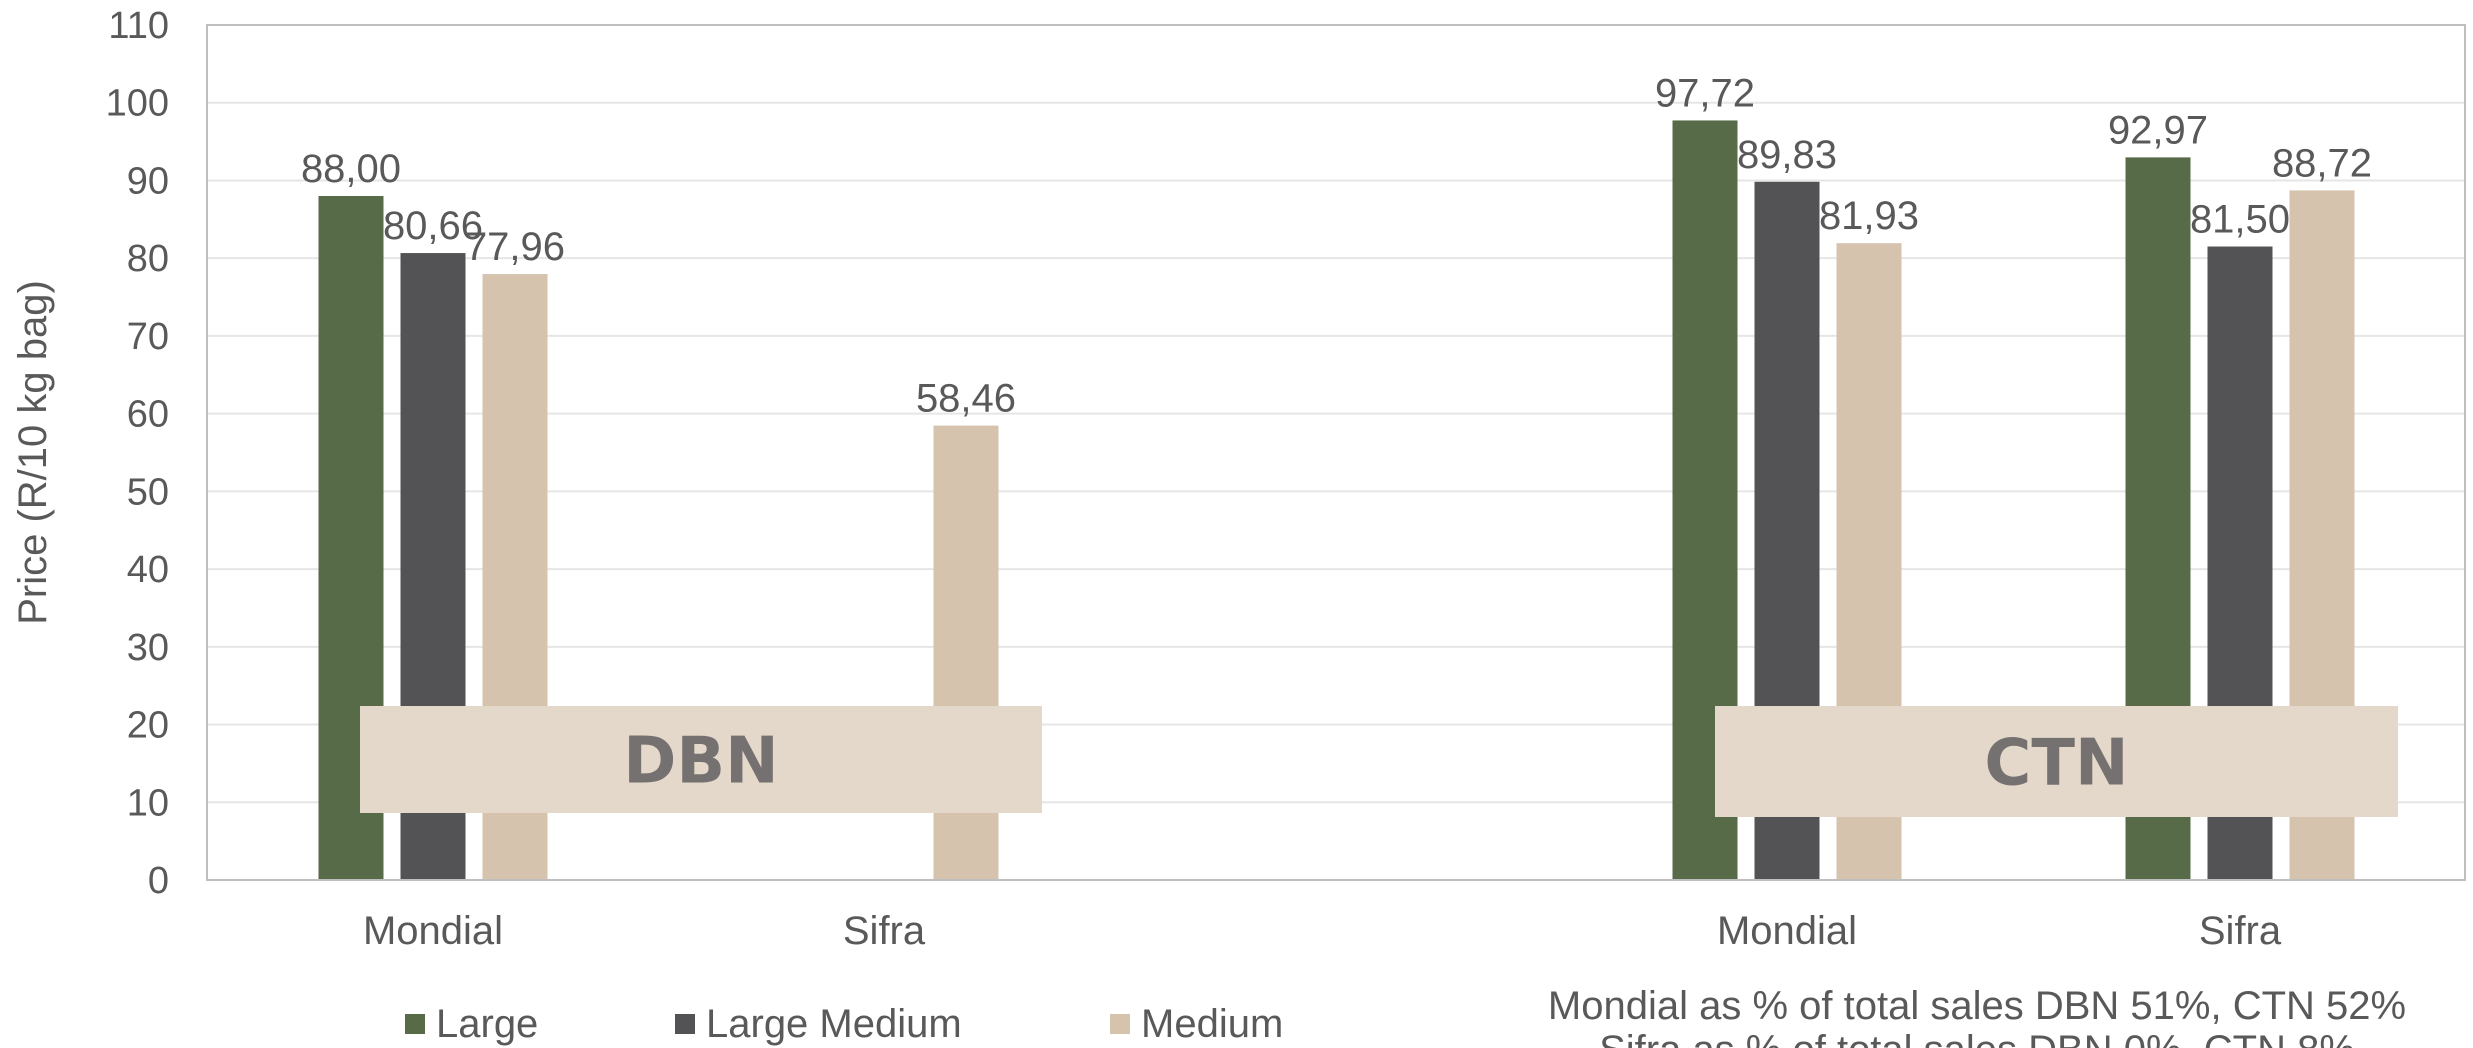 The height and width of the screenshot is (1048, 2473). I want to click on region-labels: DBN CTN, so click(1379, 761).